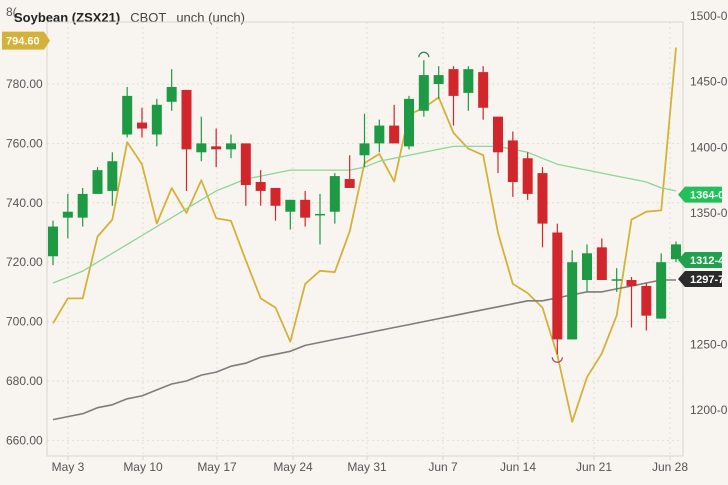 The height and width of the screenshot is (485, 728). Describe the element at coordinates (707, 196) in the screenshot. I see `price-tag-right-label: 1364-0` at that location.